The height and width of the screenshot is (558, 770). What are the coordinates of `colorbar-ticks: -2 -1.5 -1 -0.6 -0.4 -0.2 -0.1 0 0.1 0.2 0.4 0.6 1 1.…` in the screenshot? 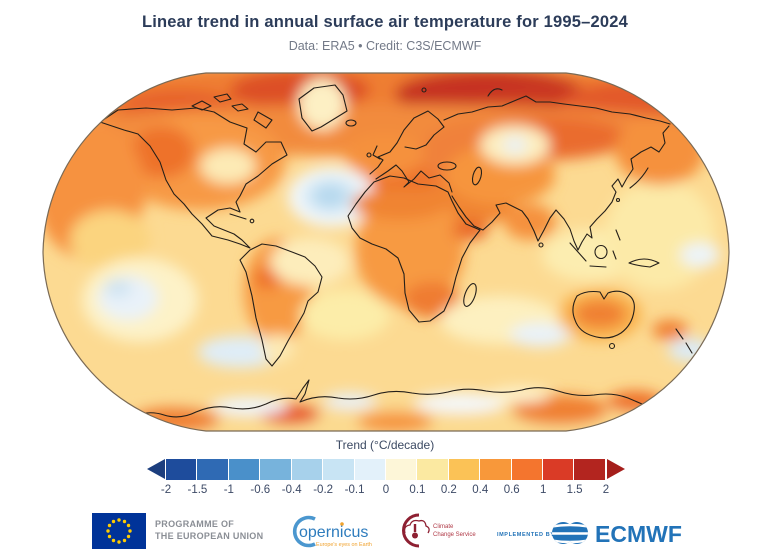 It's located at (386, 491).